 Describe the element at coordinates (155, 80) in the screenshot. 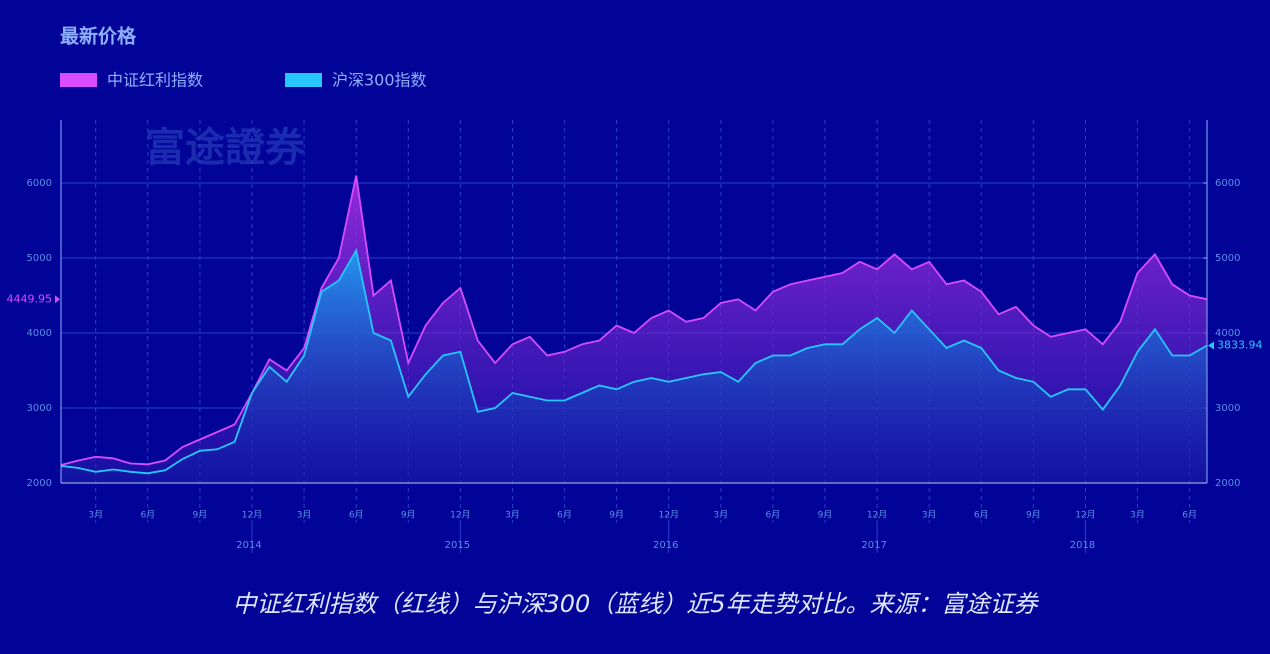

I see `legend-label: 中证红利指数` at that location.